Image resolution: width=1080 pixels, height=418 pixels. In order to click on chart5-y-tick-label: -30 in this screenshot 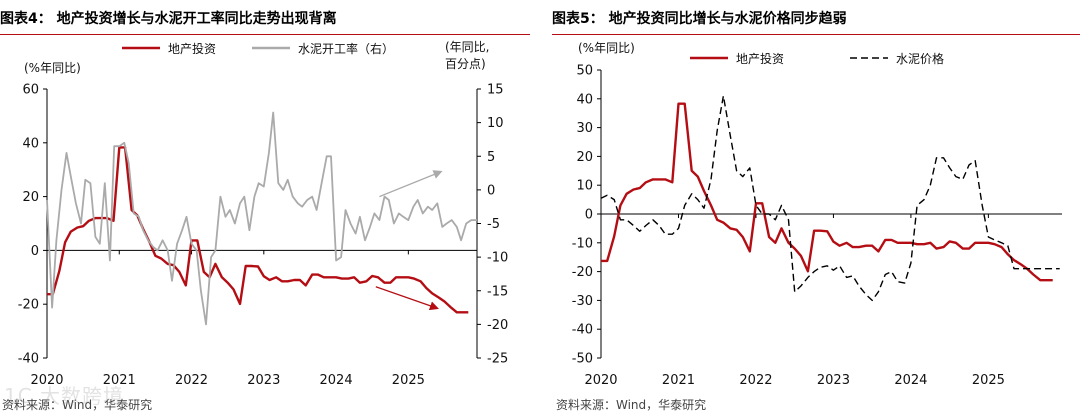, I will do `click(582, 301)`.